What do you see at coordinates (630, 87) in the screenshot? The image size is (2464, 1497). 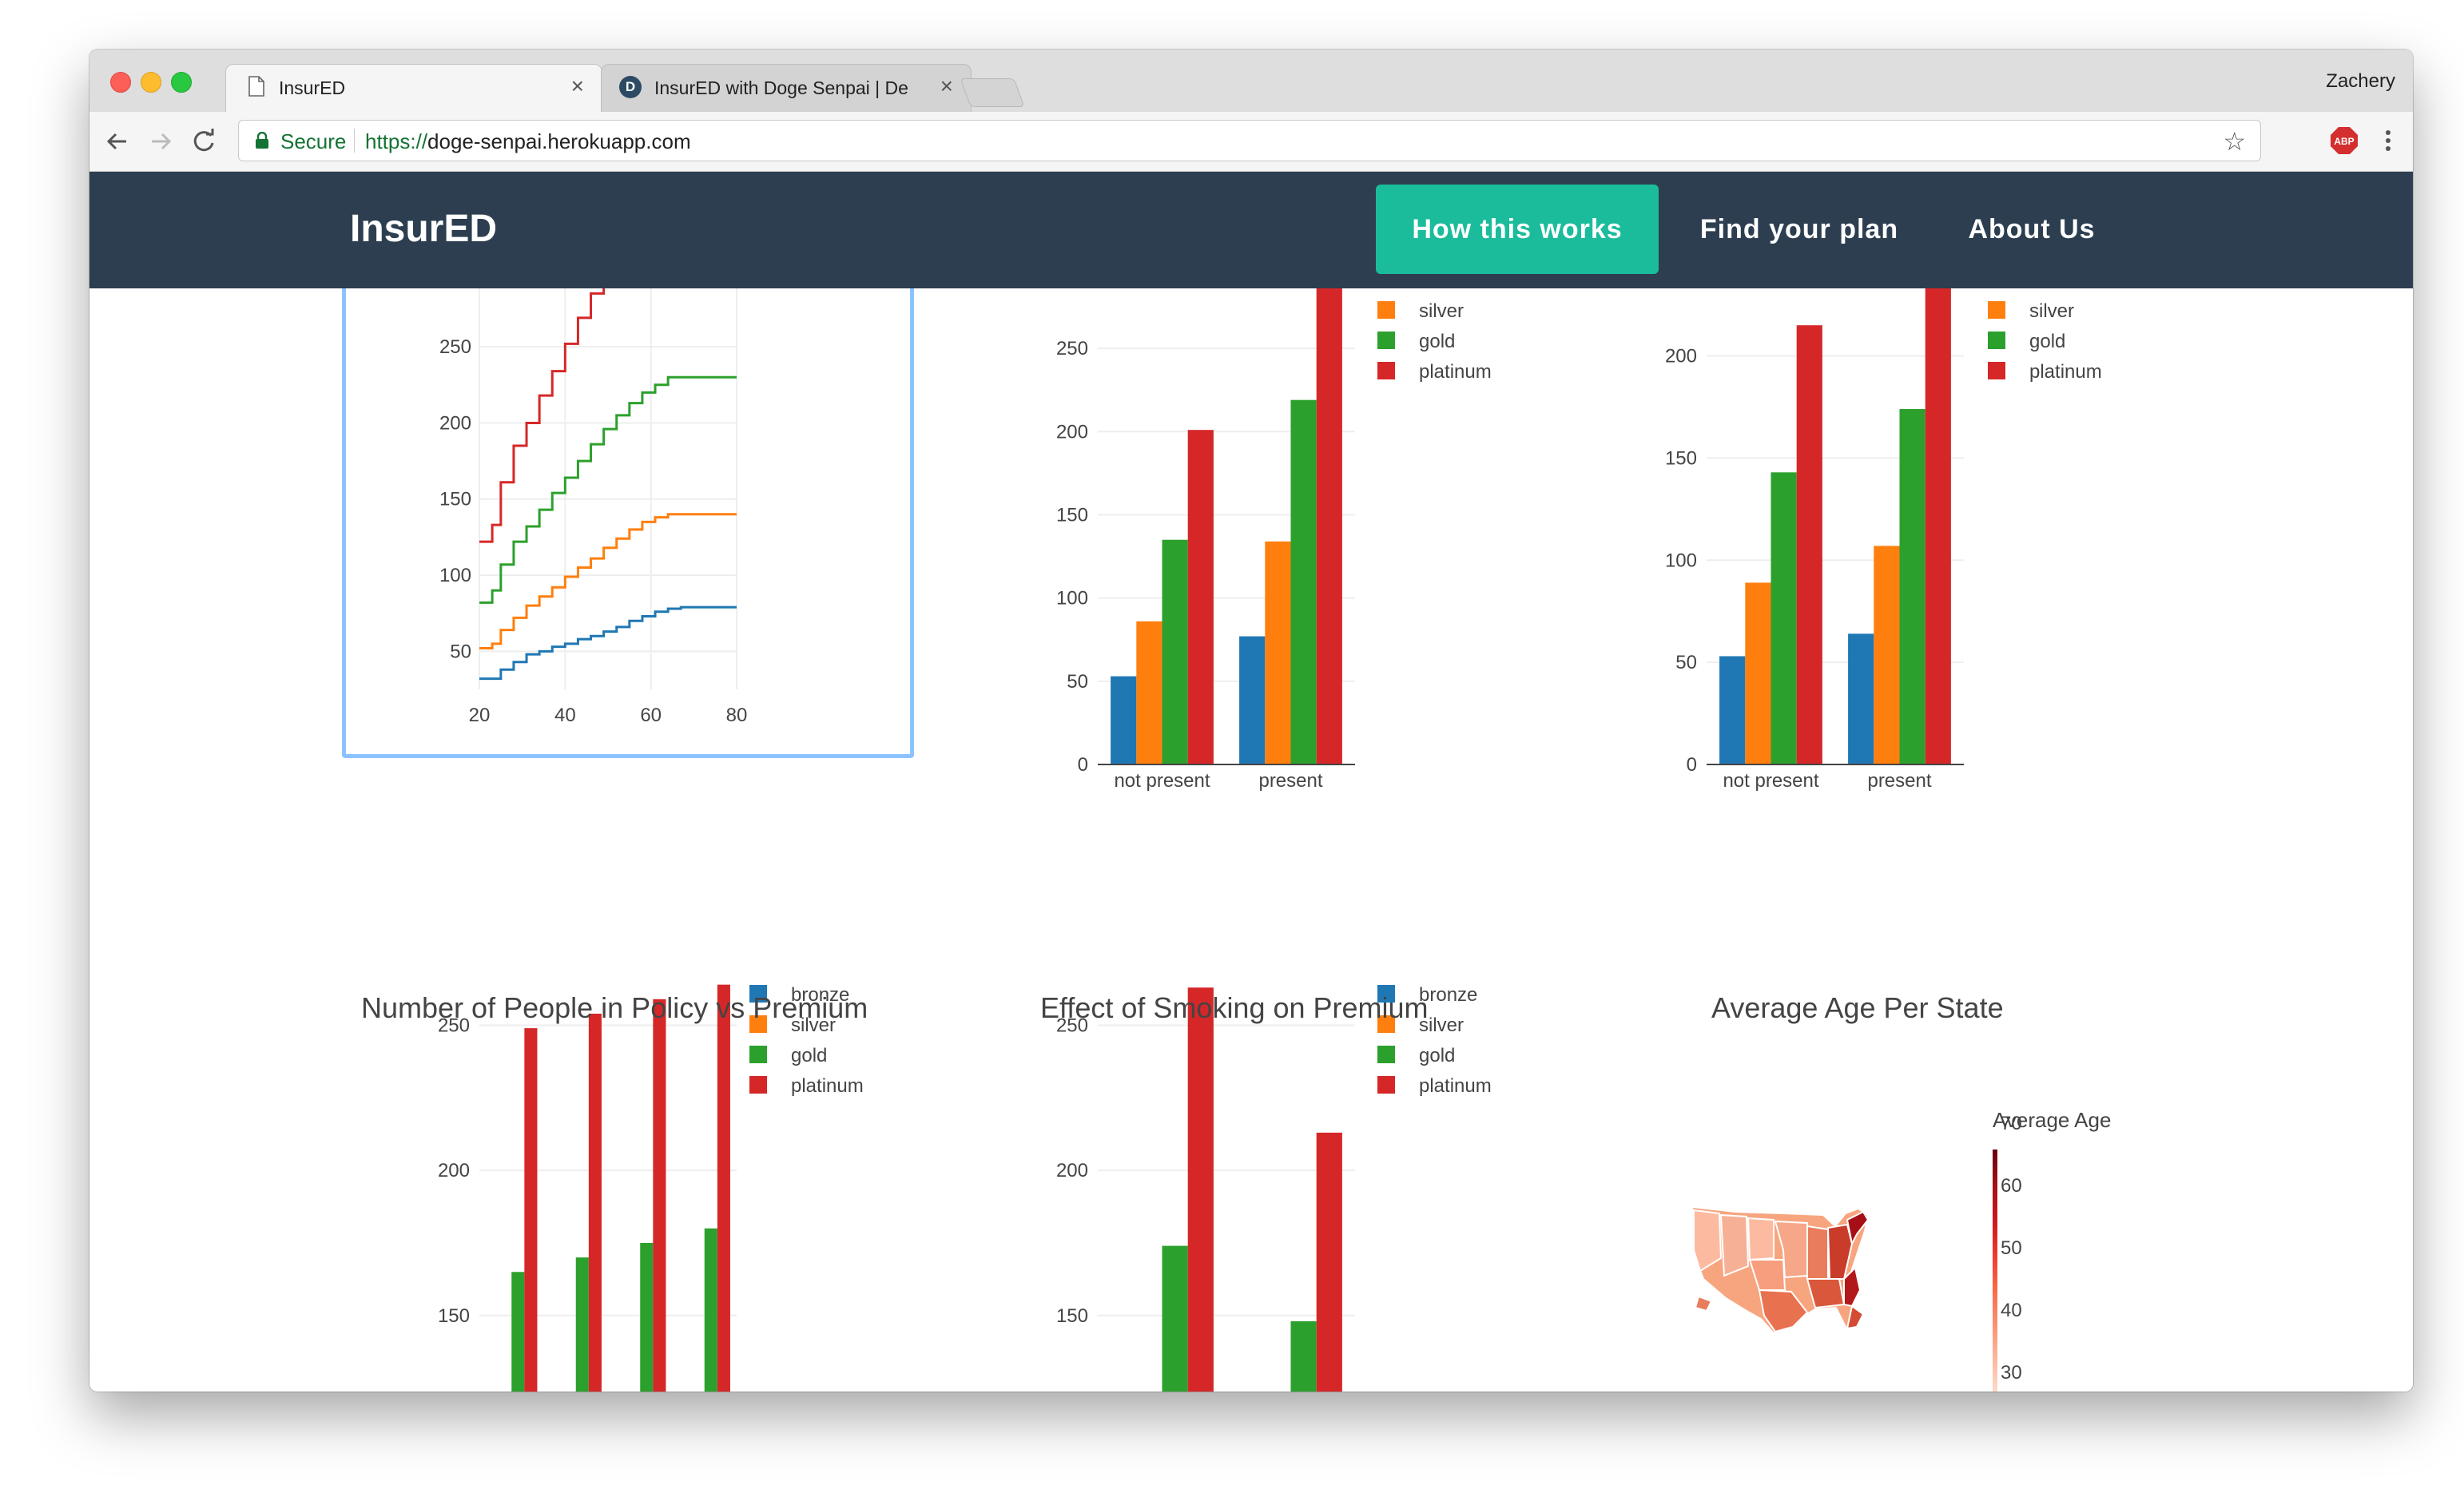 I see `site-favicon-icon: D` at bounding box center [630, 87].